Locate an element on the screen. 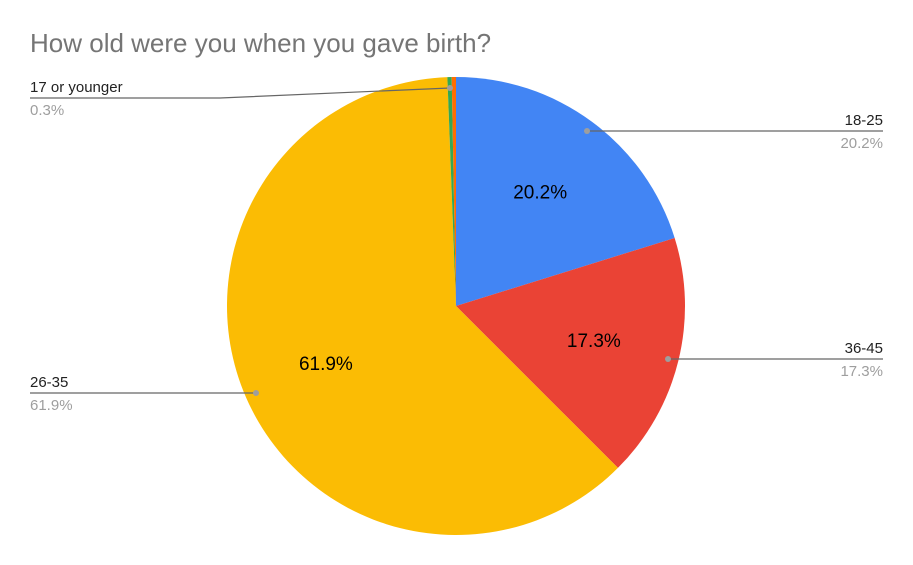  label-18-25-name: 18-25 is located at coordinates (864, 120).